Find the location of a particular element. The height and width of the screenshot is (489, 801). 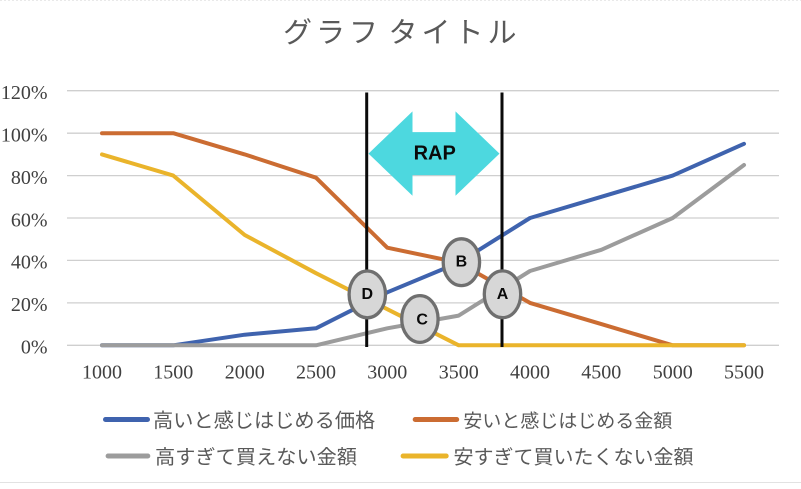

svg-text: 5000 is located at coordinates (673, 373).